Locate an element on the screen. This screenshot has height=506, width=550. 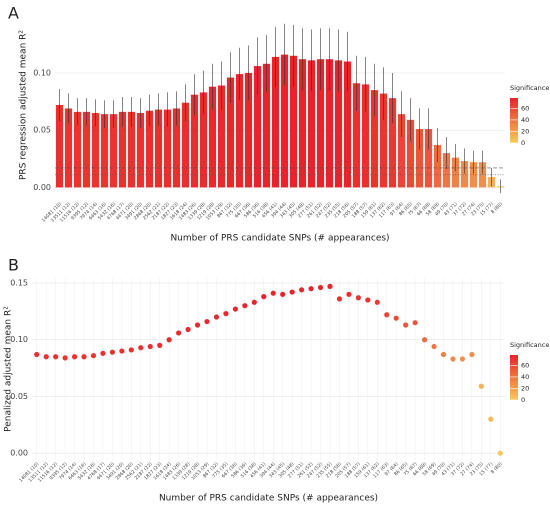
y-axis-title: PRS regression adjusted mean R² is located at coordinates (24, 105).